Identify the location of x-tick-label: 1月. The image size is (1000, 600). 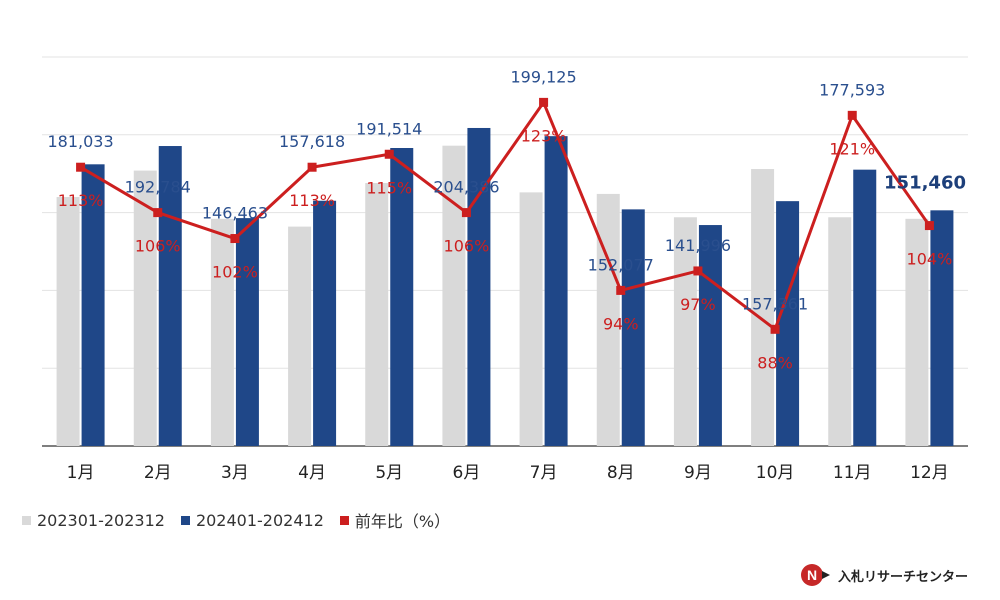
(81, 473).